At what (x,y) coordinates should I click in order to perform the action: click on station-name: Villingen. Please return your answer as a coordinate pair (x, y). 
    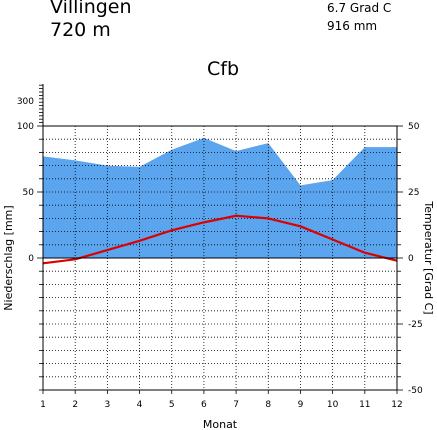
    Looking at the image, I should click on (91, 9).